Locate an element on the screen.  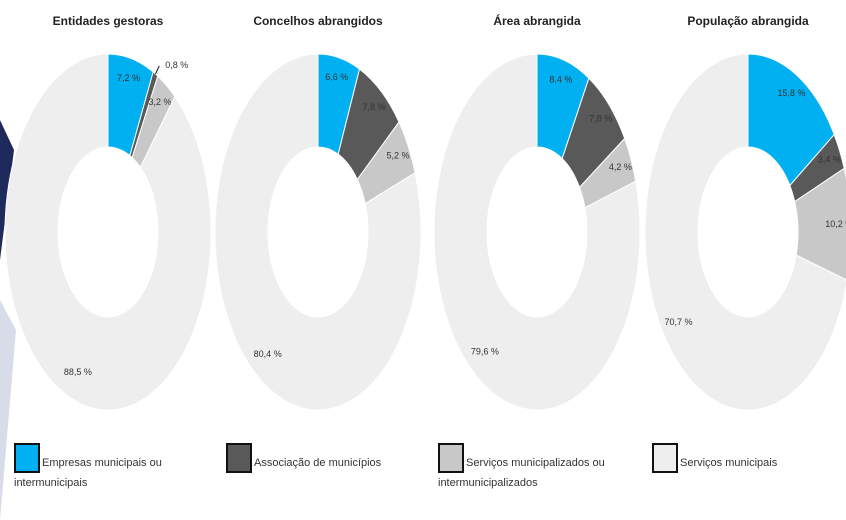
panel-title: Concelhos abrangidos is located at coordinates (318, 21).